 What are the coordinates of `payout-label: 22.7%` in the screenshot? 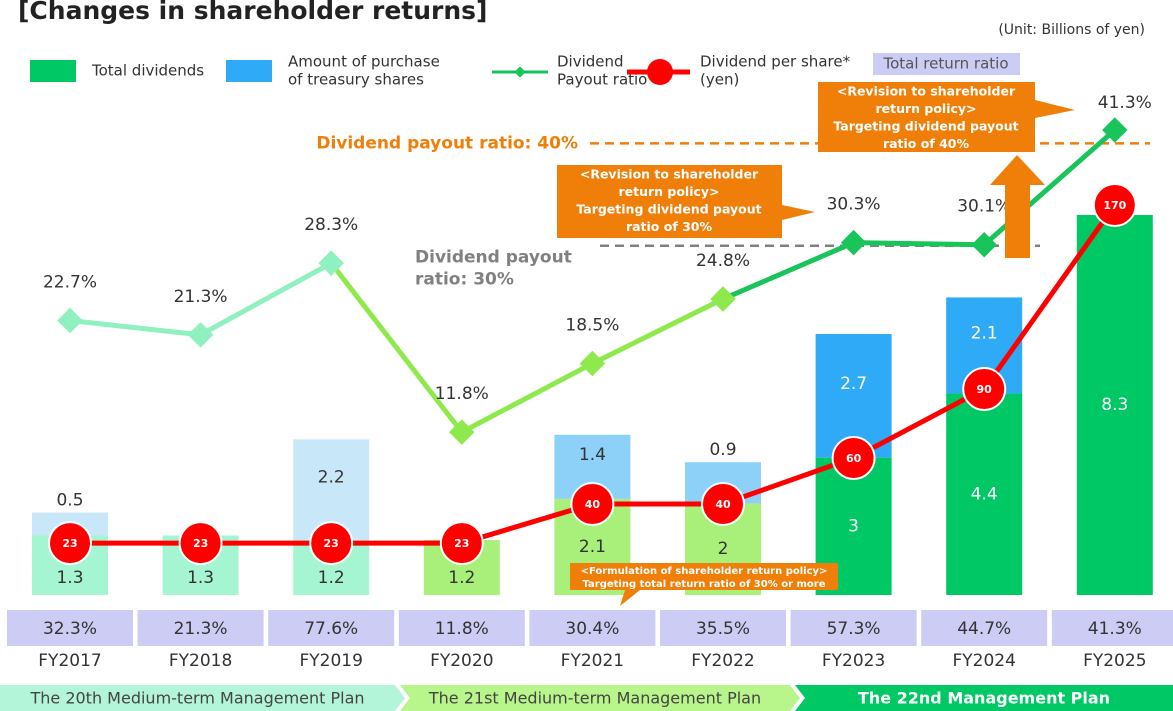 It's located at (70, 283).